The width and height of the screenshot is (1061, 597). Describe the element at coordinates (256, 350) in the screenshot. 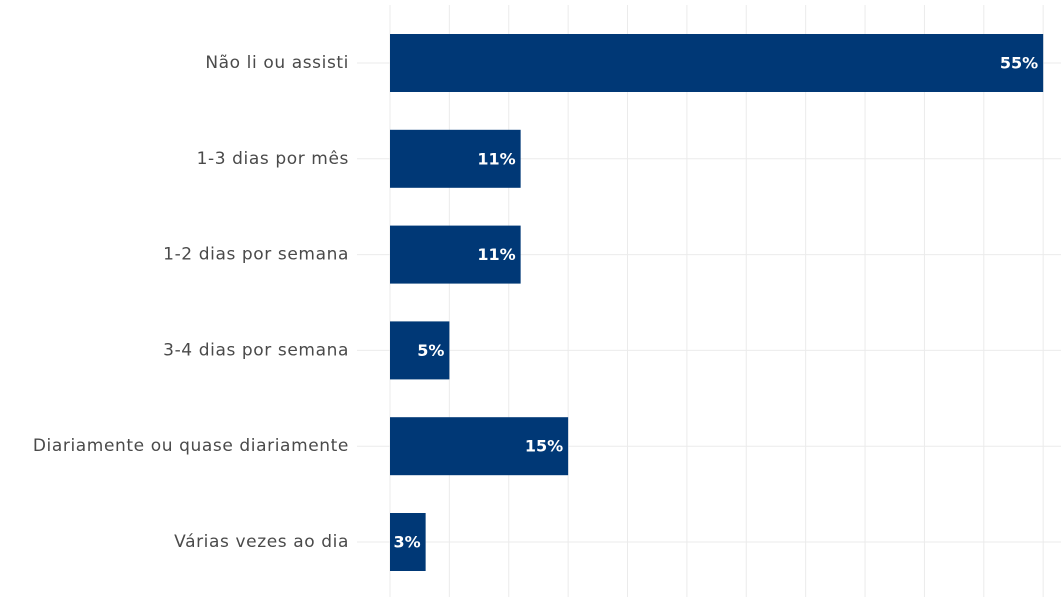

I see `category-label: 3-4 dias por semana` at that location.